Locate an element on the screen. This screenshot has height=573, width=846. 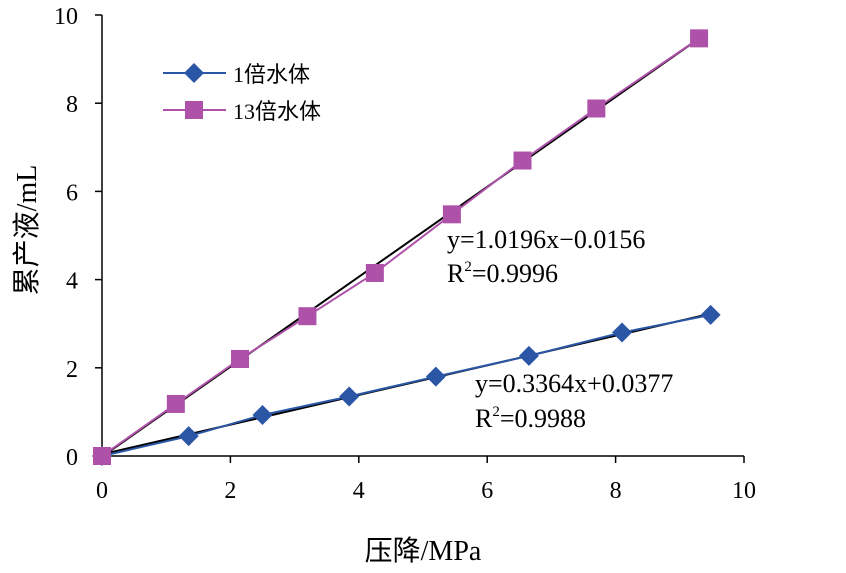
r2-1x-superscript: 2 is located at coordinates (496, 412).